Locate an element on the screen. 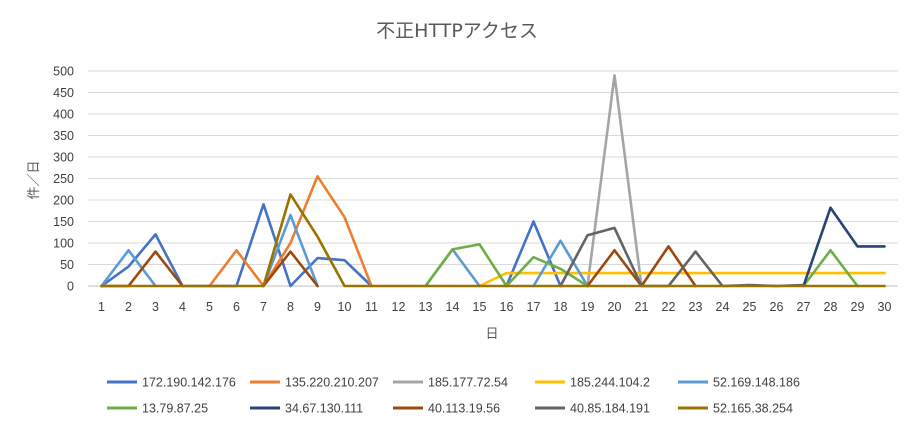 The width and height of the screenshot is (915, 432). y-tick-label: 400 is located at coordinates (63, 115).